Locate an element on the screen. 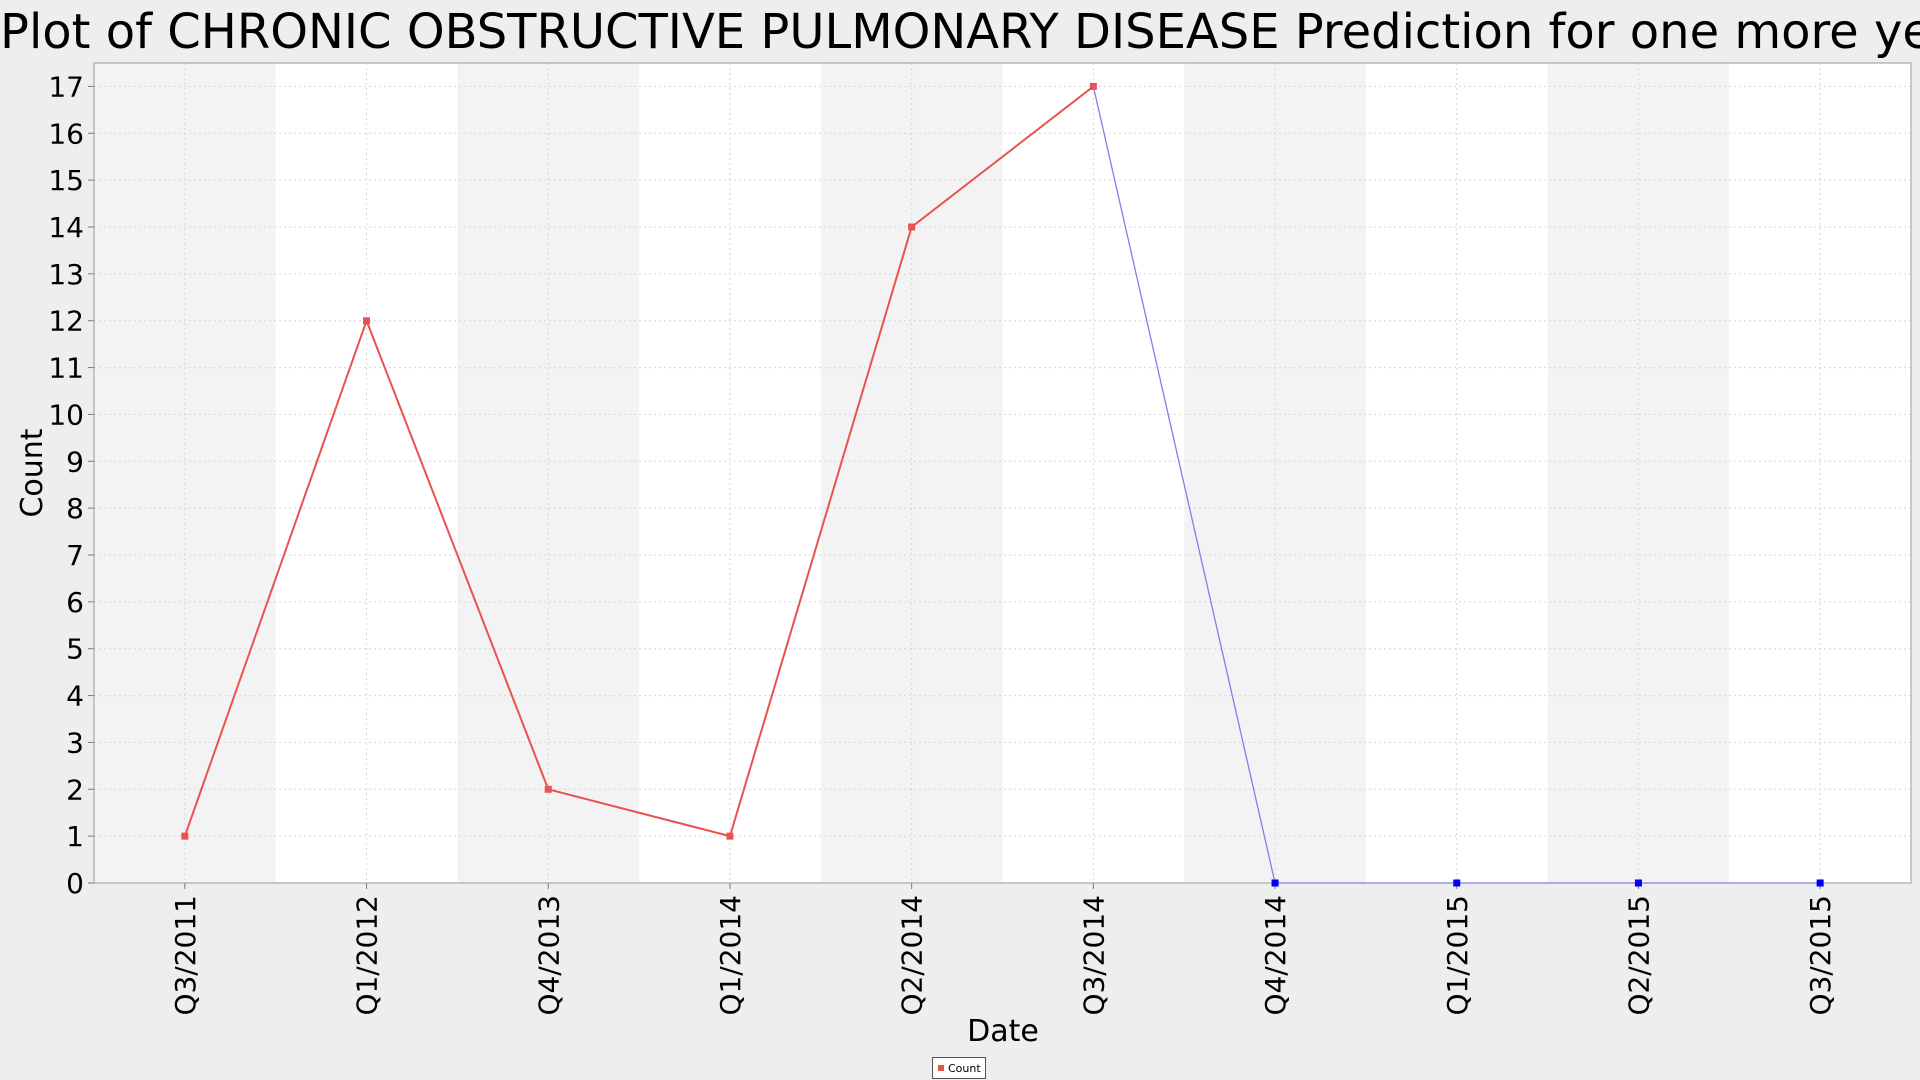  y-tick-label: 17 is located at coordinates (66, 86).